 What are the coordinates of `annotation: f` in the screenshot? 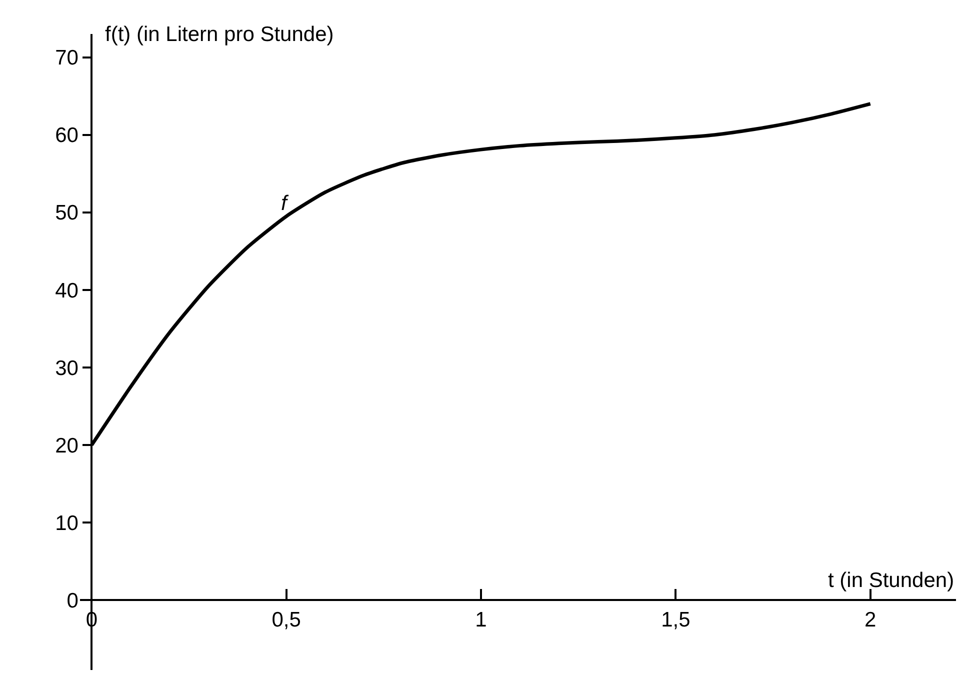 It's located at (285, 203).